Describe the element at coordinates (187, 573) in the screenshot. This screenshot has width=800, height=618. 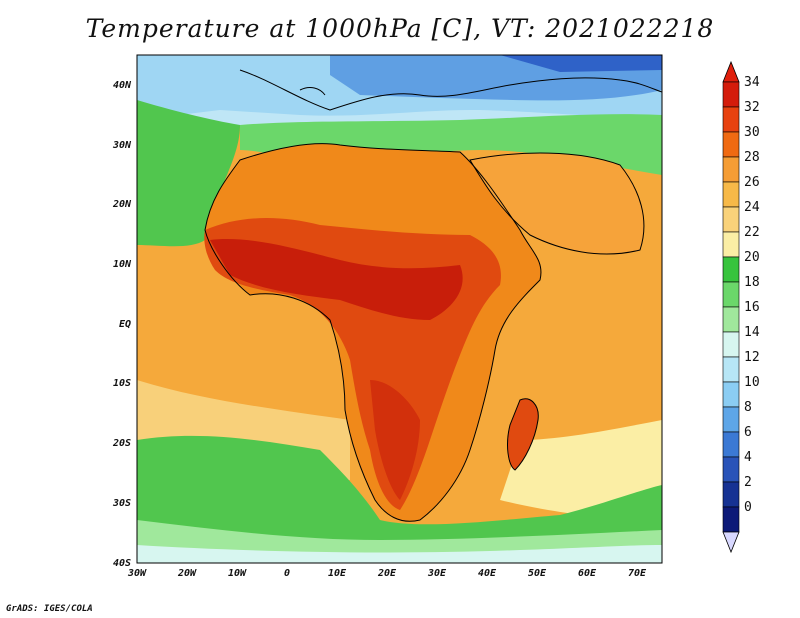
I see `lon-label: 20W` at that location.